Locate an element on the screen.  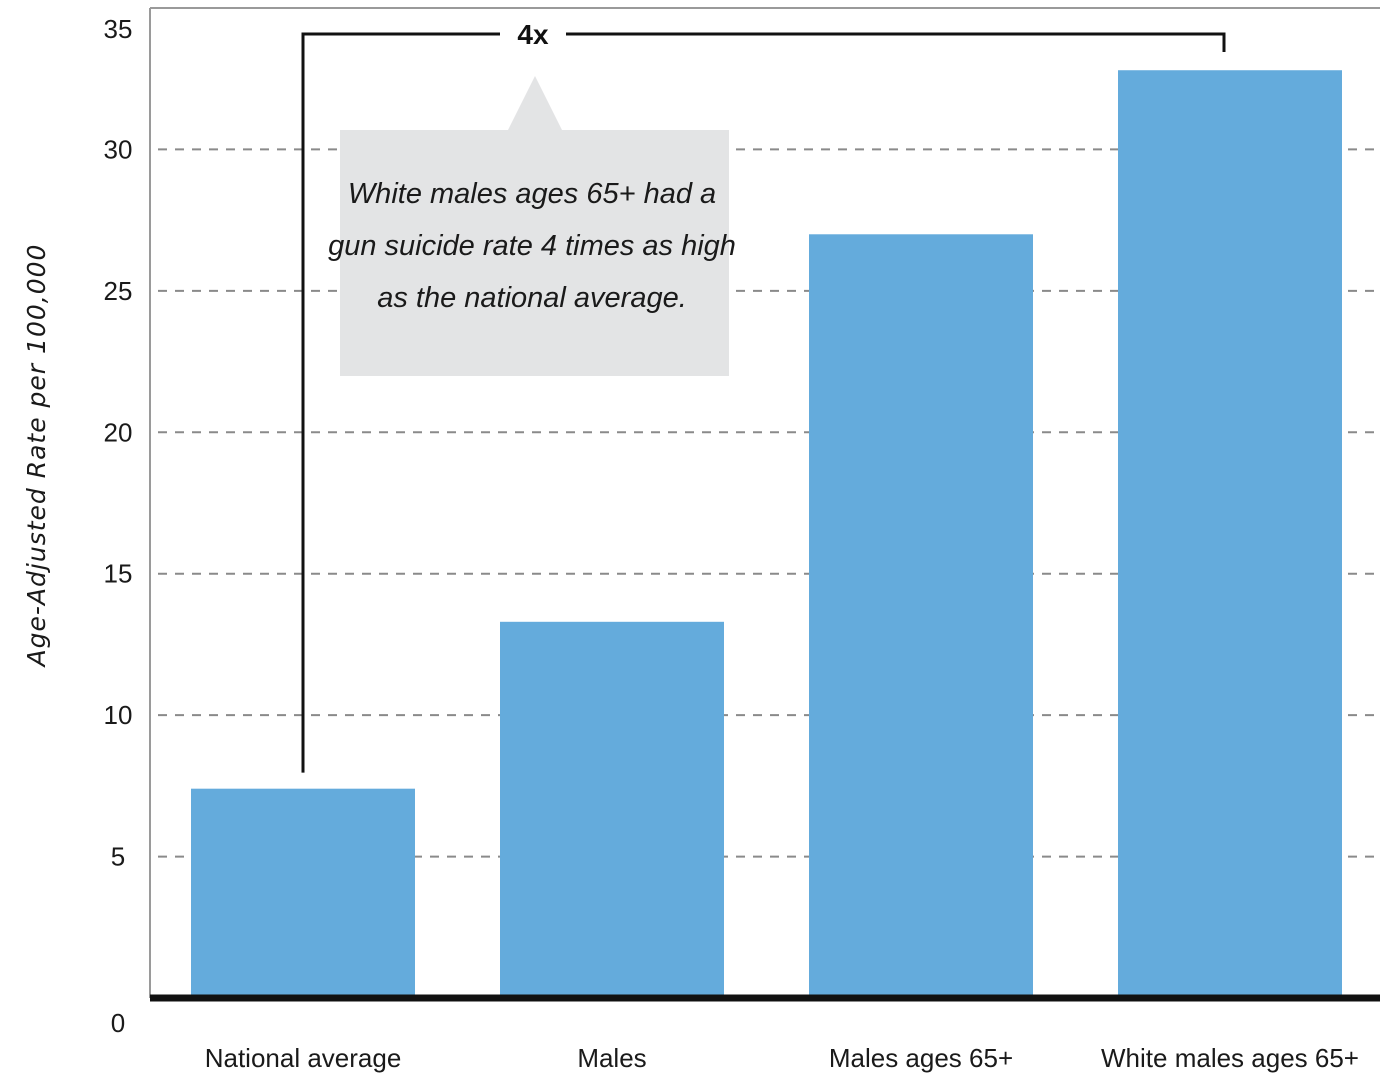
y-tick-label: 15 is located at coordinates (118, 574).